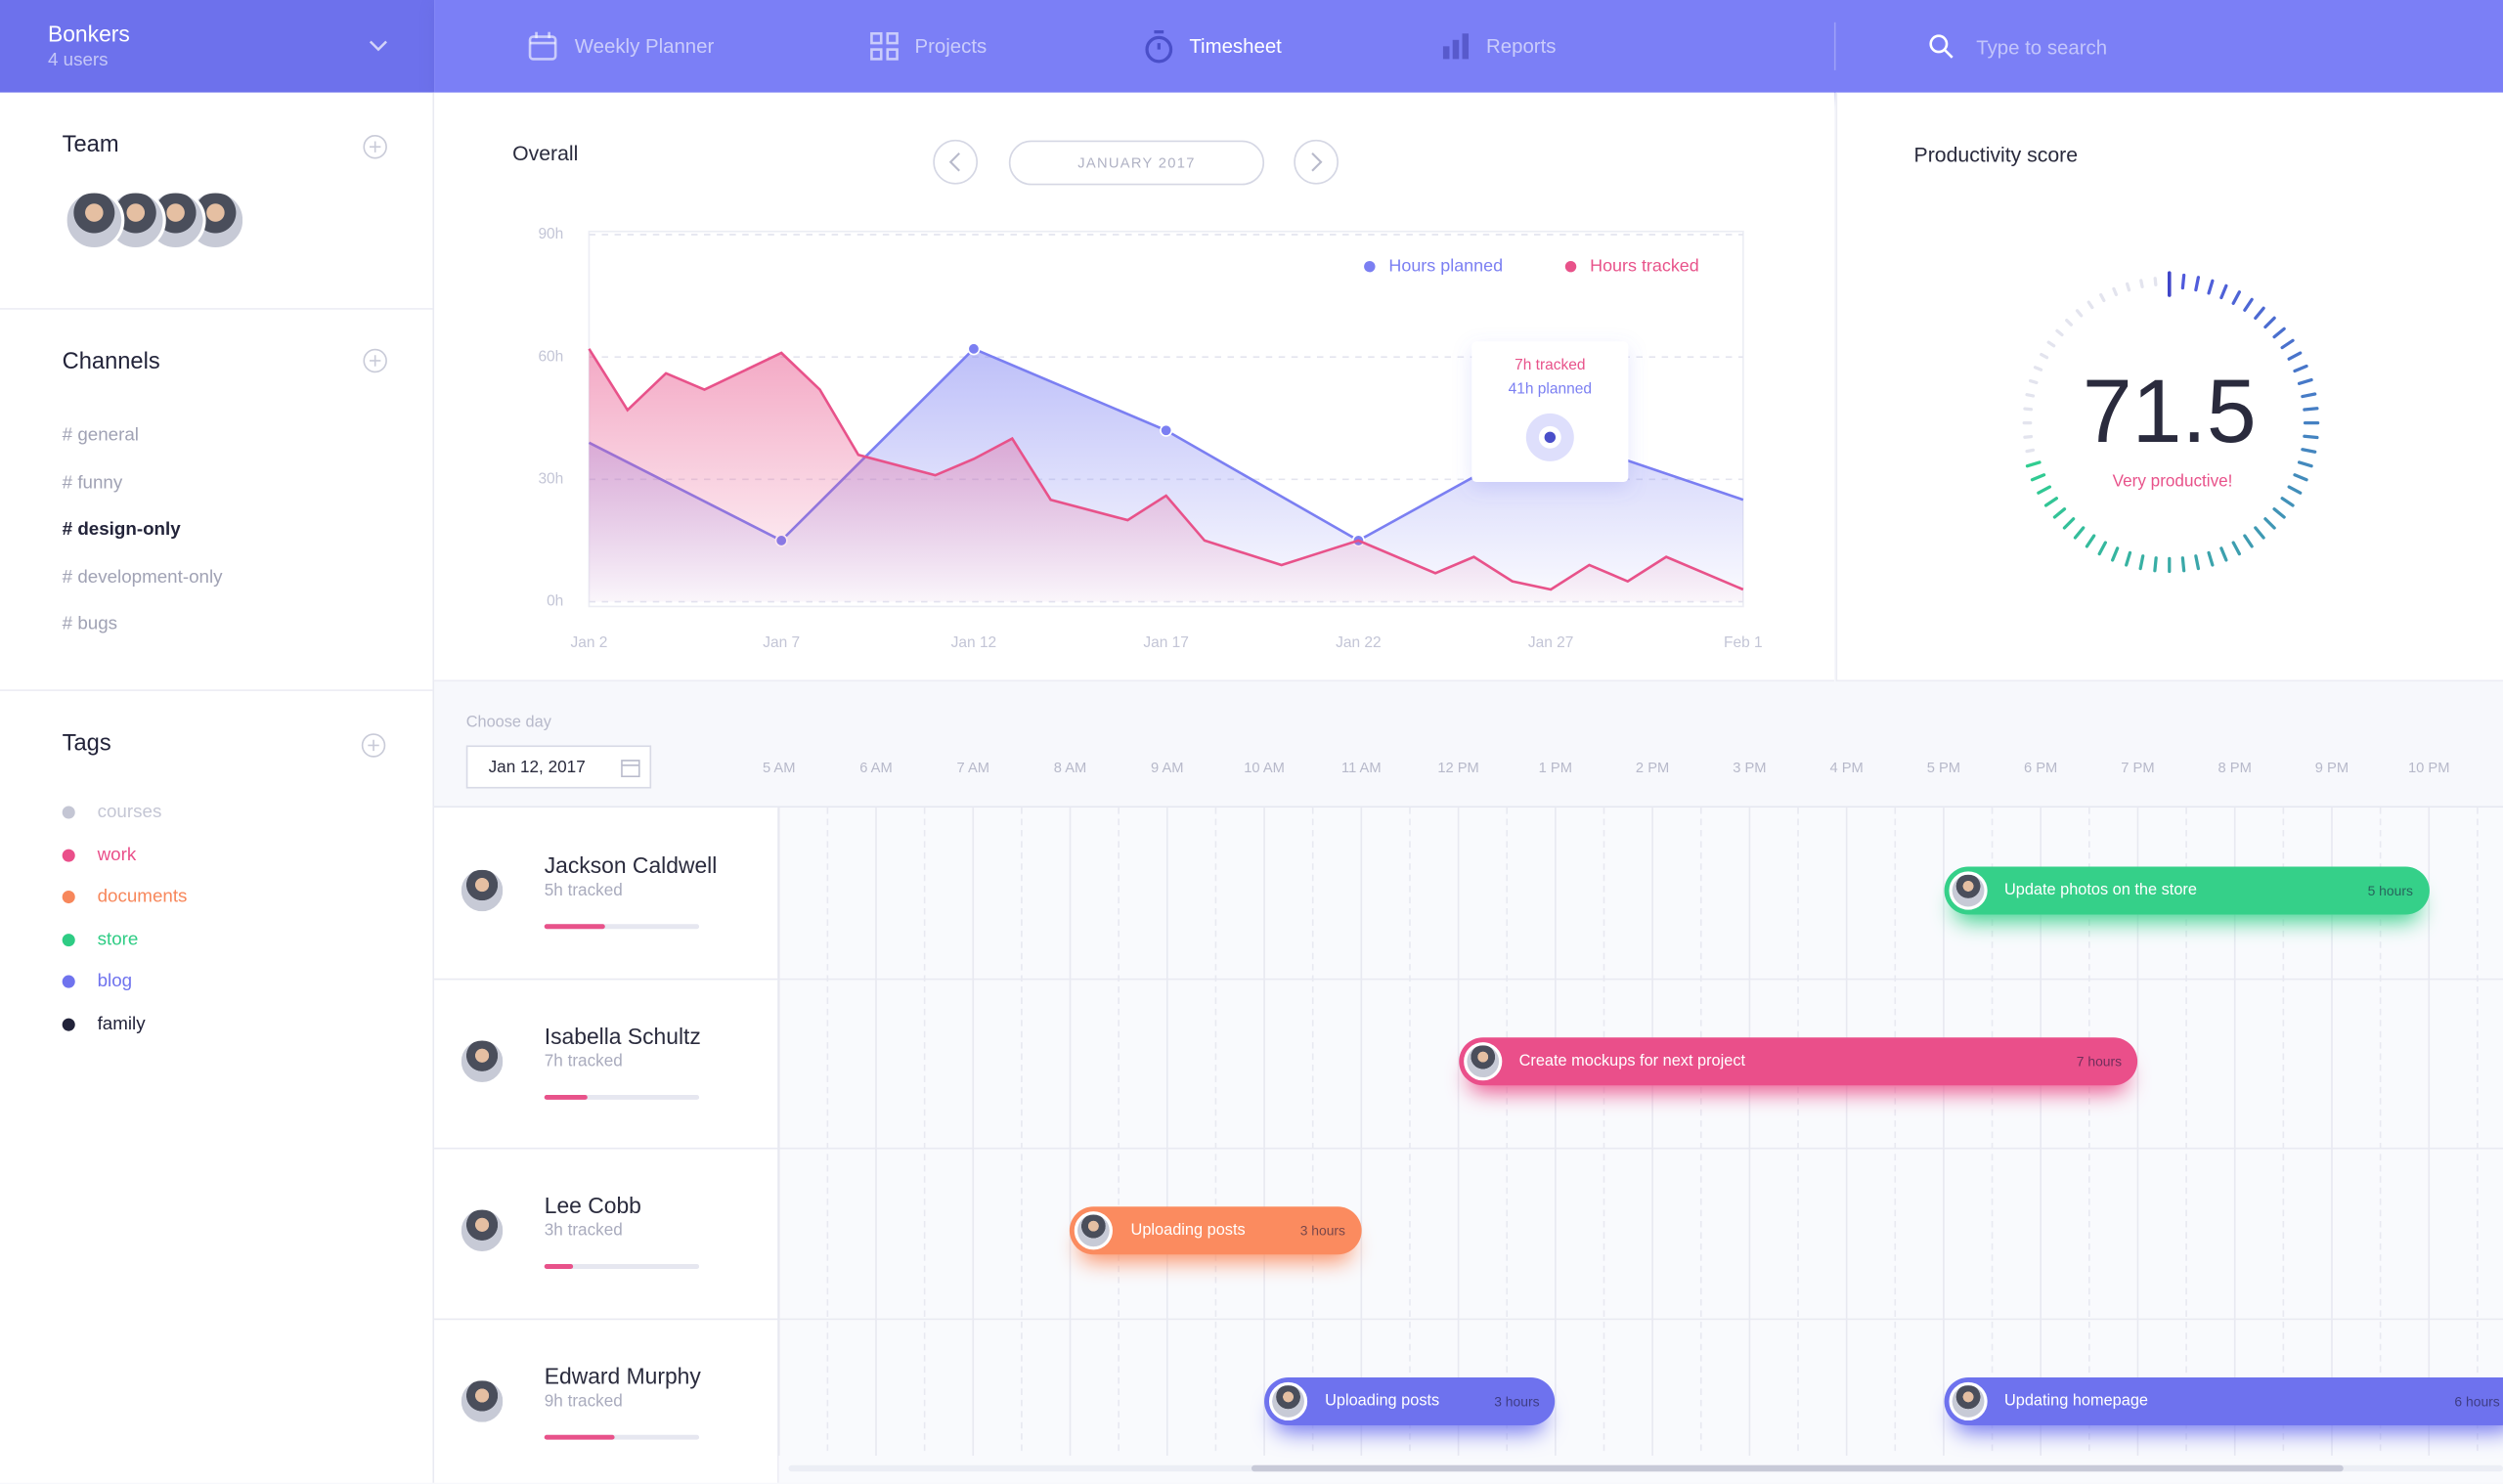  What do you see at coordinates (111, 362) in the screenshot?
I see `section-title: Channels` at bounding box center [111, 362].